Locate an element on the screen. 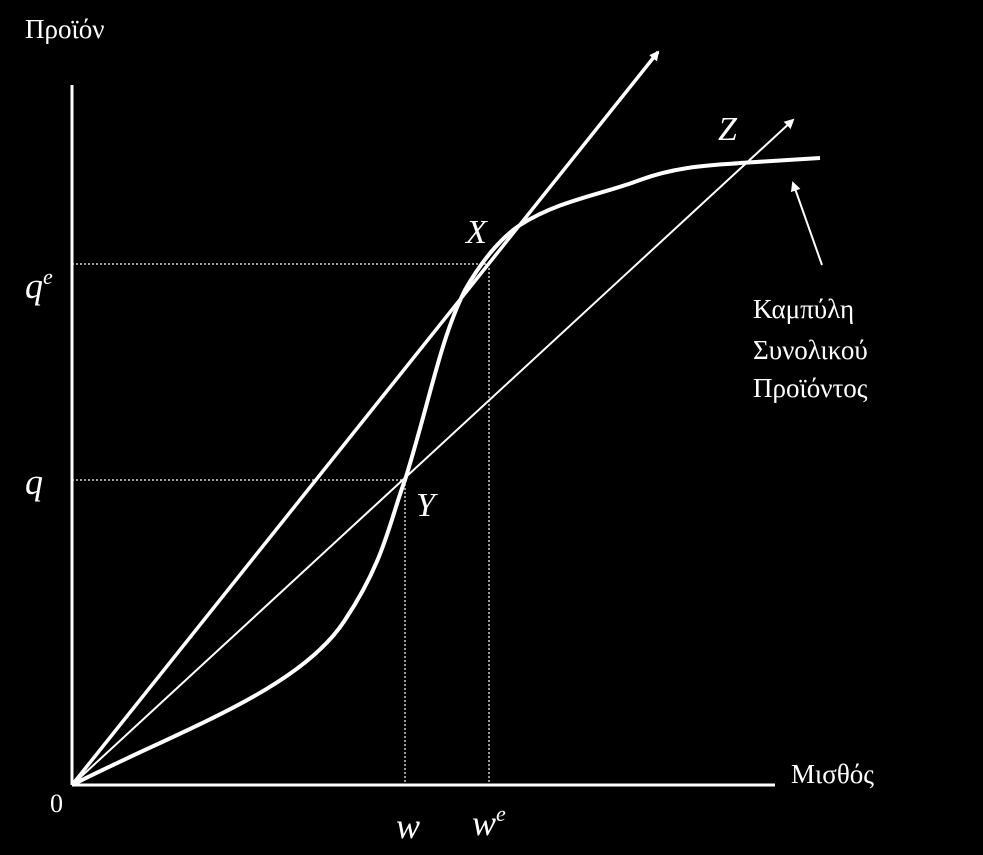 The height and width of the screenshot is (855, 983). x-axis-label: Μισθός is located at coordinates (832, 774).